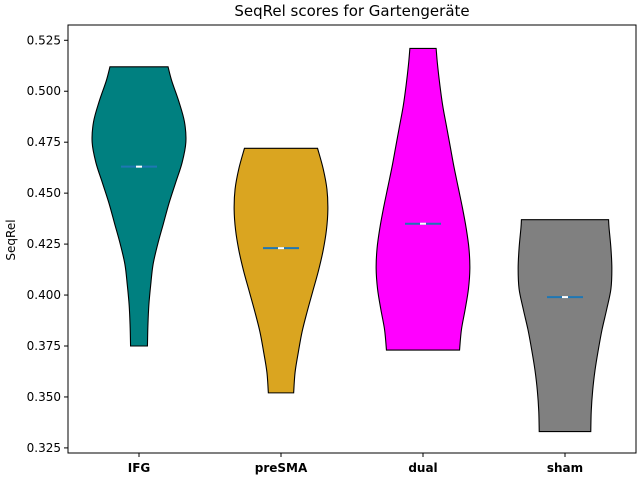  What do you see at coordinates (44, 193) in the screenshot?
I see `y-tick-label: 0.450` at bounding box center [44, 193].